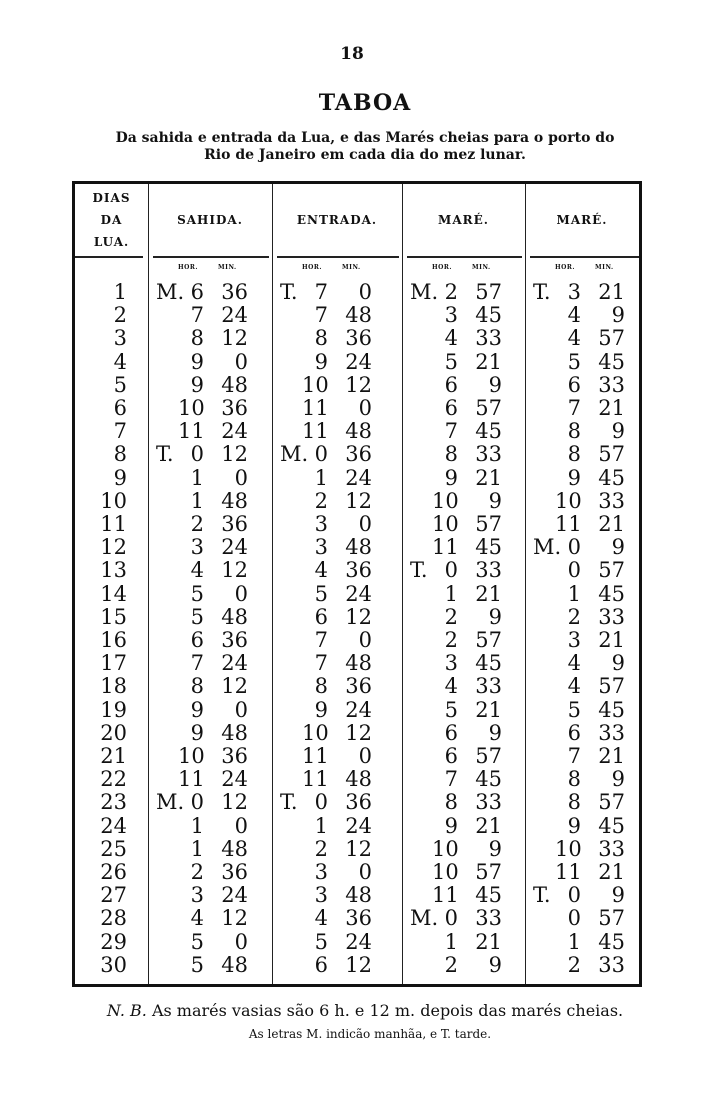 The width and height of the screenshot is (704, 1102). What do you see at coordinates (358, 732) in the screenshot?
I see `entrada-minute: 12` at bounding box center [358, 732].